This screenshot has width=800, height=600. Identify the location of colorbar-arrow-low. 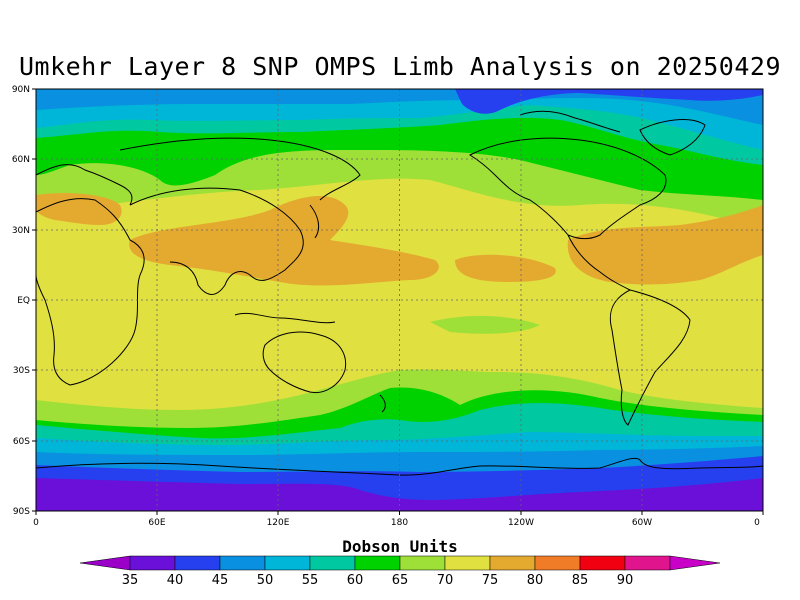
(105, 563).